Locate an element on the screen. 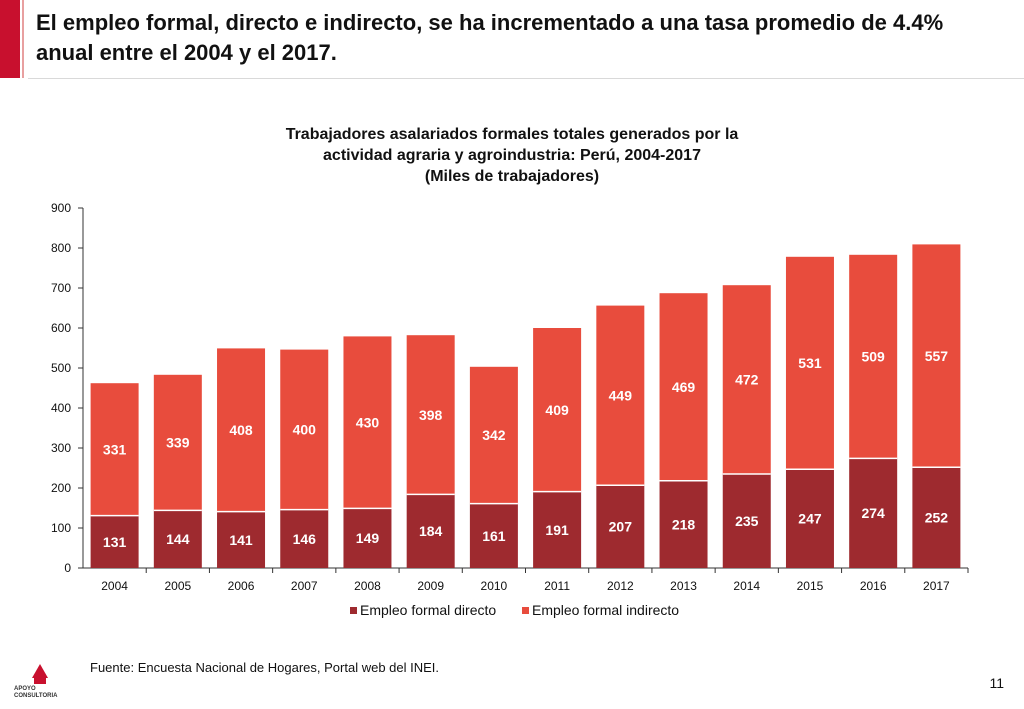 Image resolution: width=1024 pixels, height=709 pixels. x-tick-label: 2016 is located at coordinates (873, 586).